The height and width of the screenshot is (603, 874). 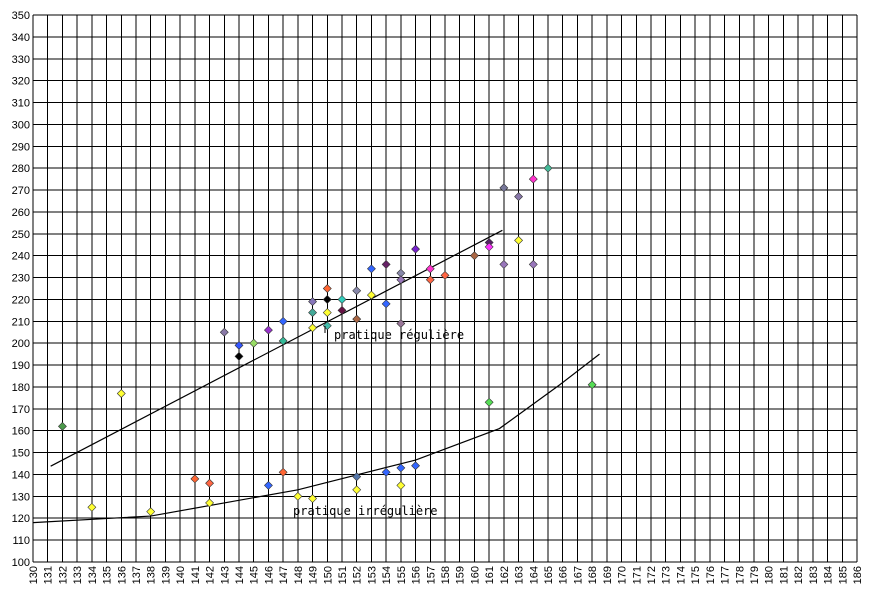 I want to click on x-tick-label: 178, so click(x=740, y=575).